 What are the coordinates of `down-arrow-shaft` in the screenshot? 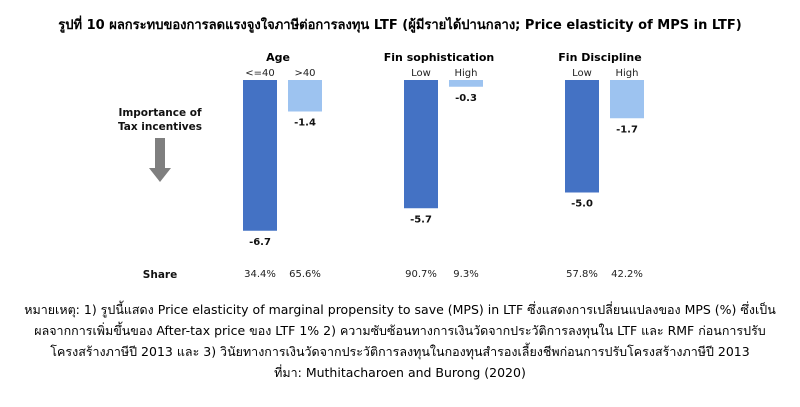 It's located at (160, 153).